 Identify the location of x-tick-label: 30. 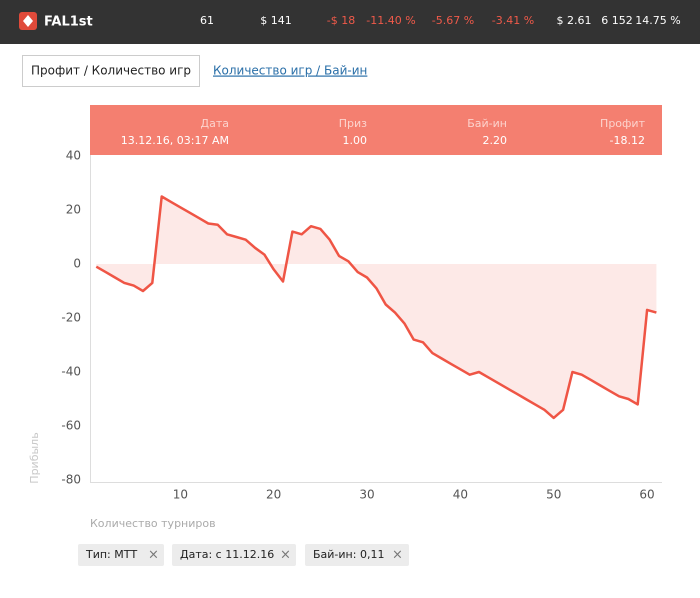
(366, 495).